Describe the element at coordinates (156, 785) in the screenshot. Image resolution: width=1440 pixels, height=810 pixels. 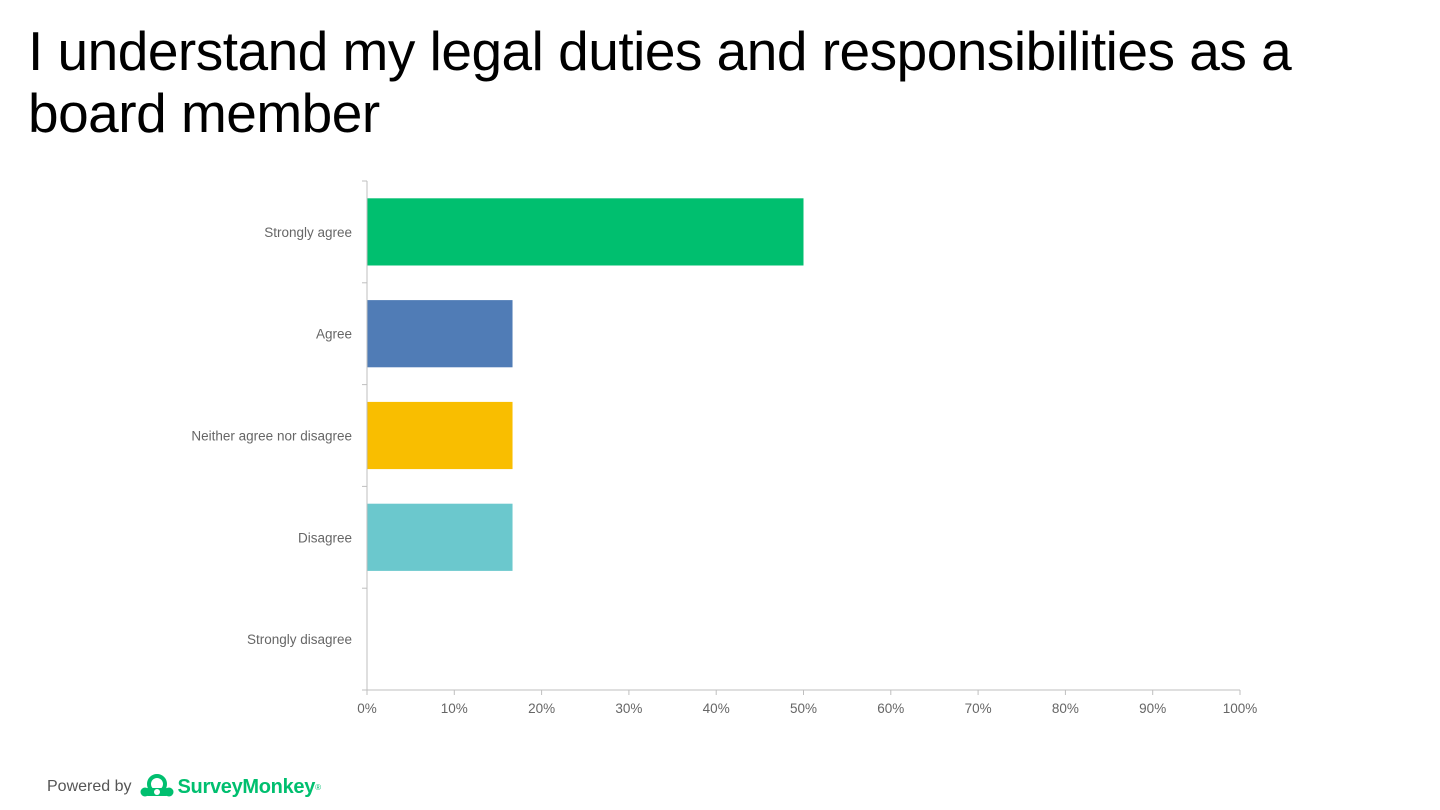
I see `surveymonkey-logo-icon` at that location.